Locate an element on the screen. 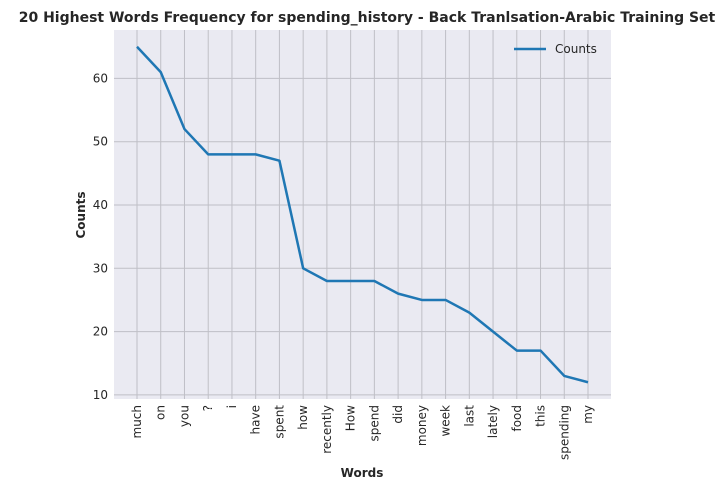  y-tick-label: 20 is located at coordinates (100, 332).